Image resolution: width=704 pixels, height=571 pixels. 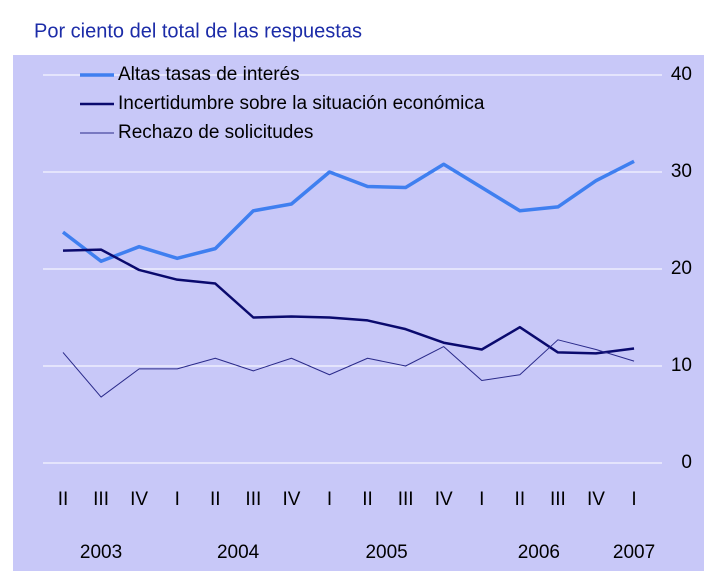 What do you see at coordinates (686, 462) in the screenshot?
I see `y-tick-label: 0` at bounding box center [686, 462].